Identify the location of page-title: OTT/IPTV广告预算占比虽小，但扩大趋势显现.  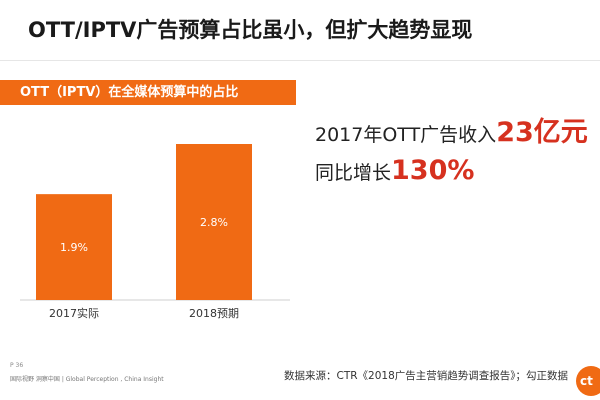
(250, 30).